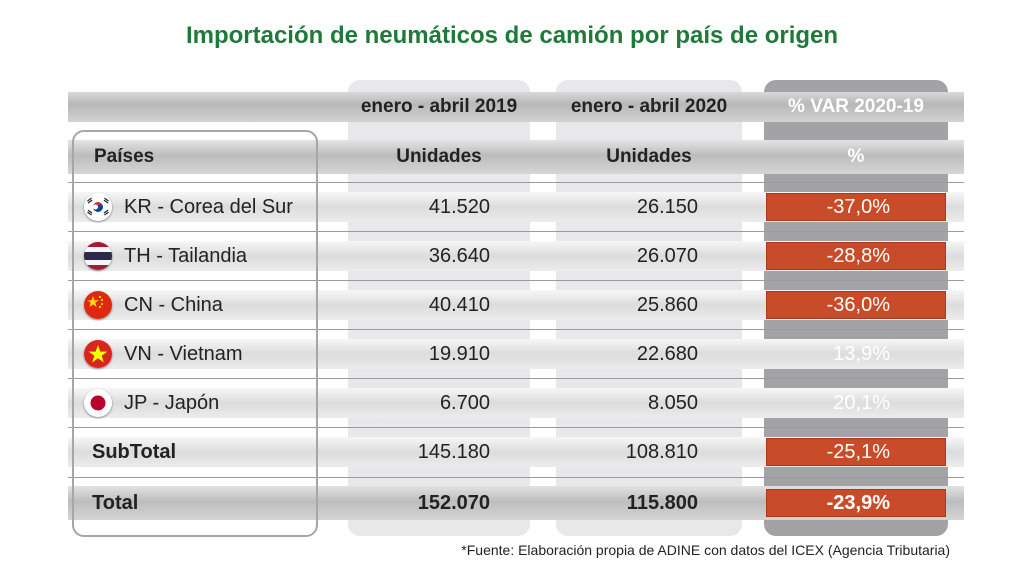 This screenshot has height=581, width=1024. What do you see at coordinates (856, 156) in the screenshot?
I see `units-var: %` at bounding box center [856, 156].